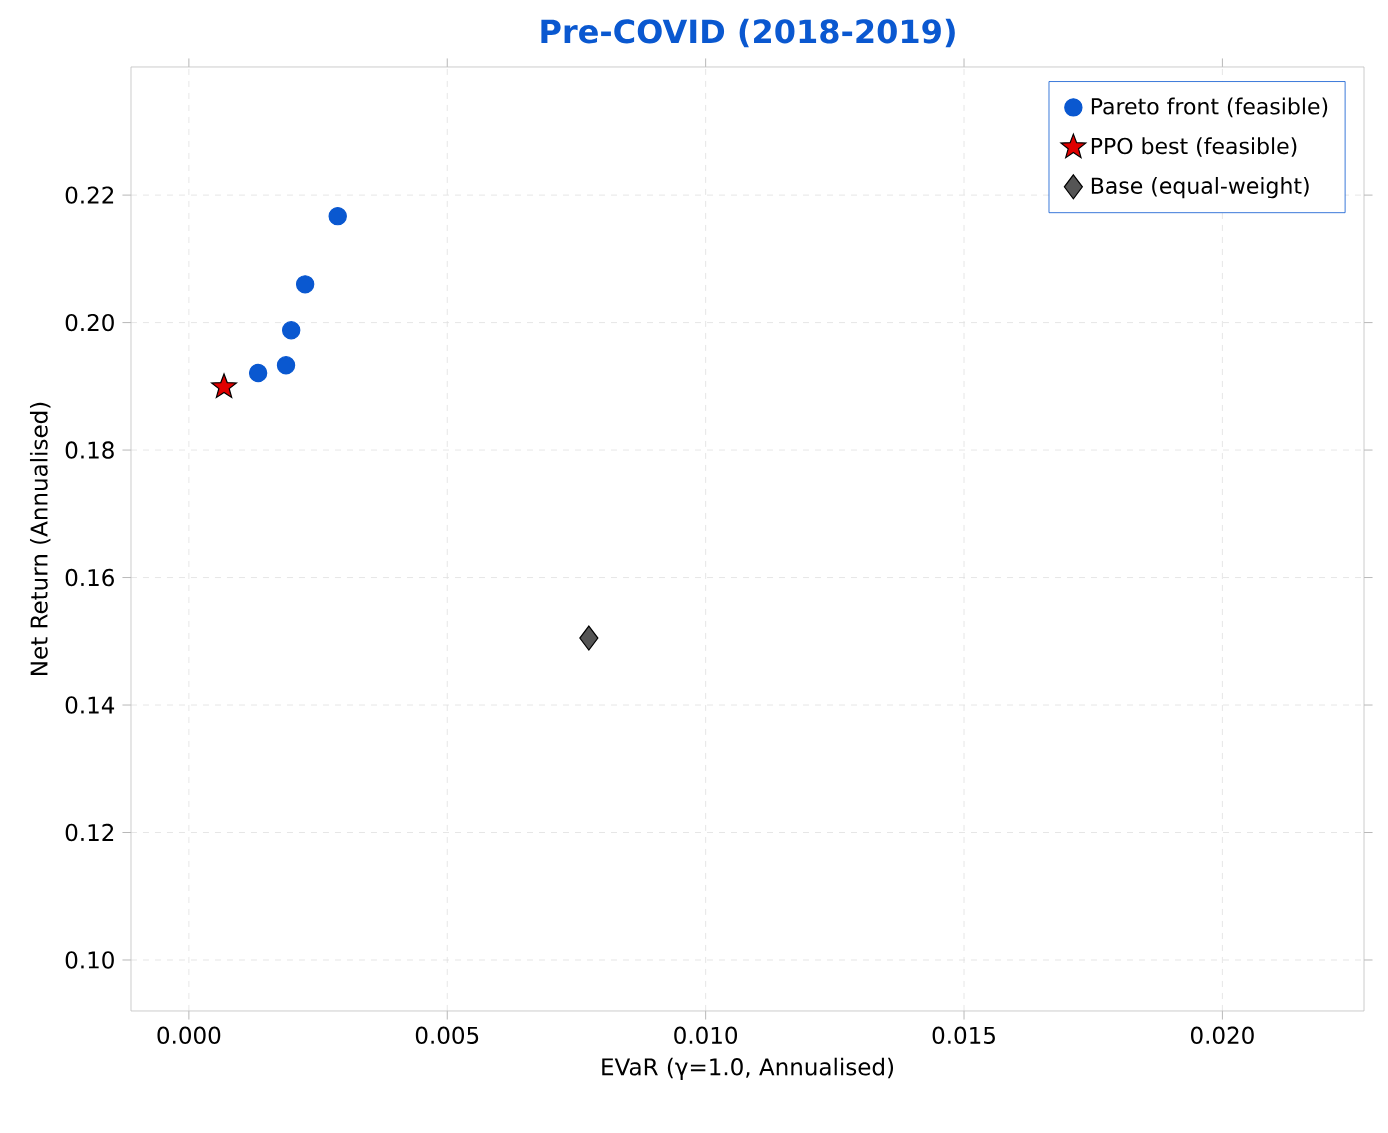 The width and height of the screenshot is (1388, 1133). I want to click on y-tick-label: 0.14, so click(90, 705).